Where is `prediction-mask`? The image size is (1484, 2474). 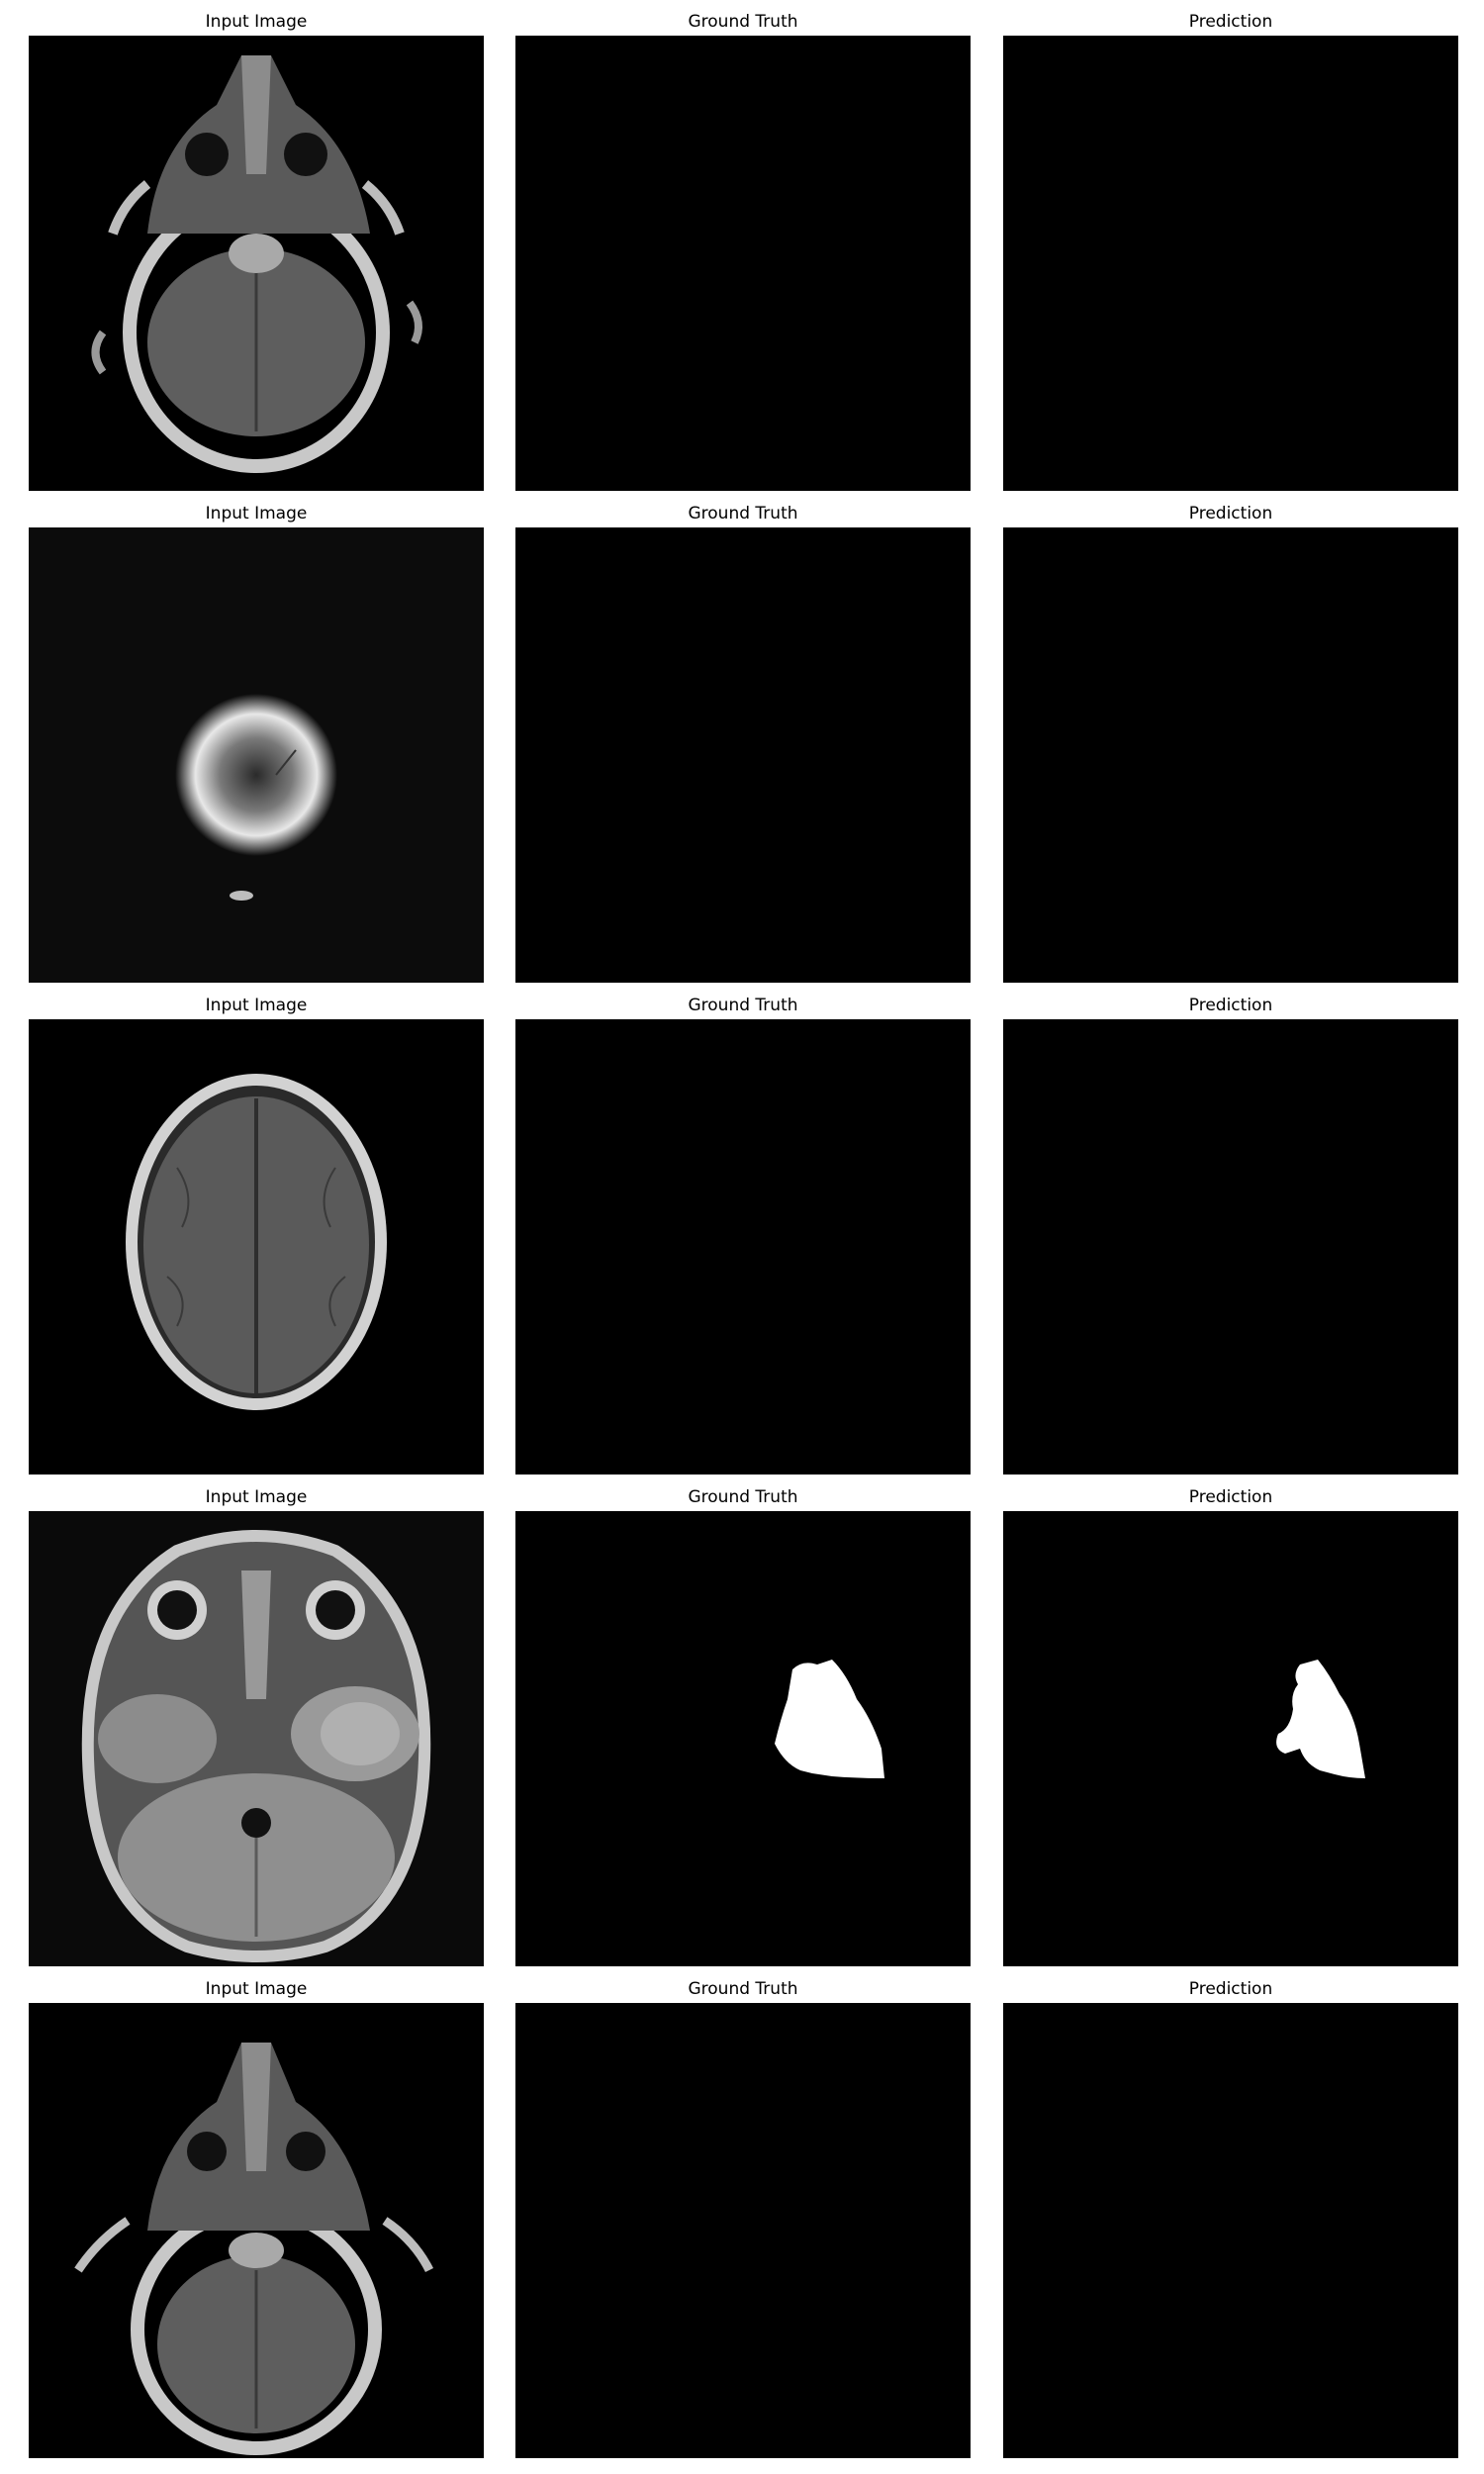 prediction-mask is located at coordinates (1320, 1719).